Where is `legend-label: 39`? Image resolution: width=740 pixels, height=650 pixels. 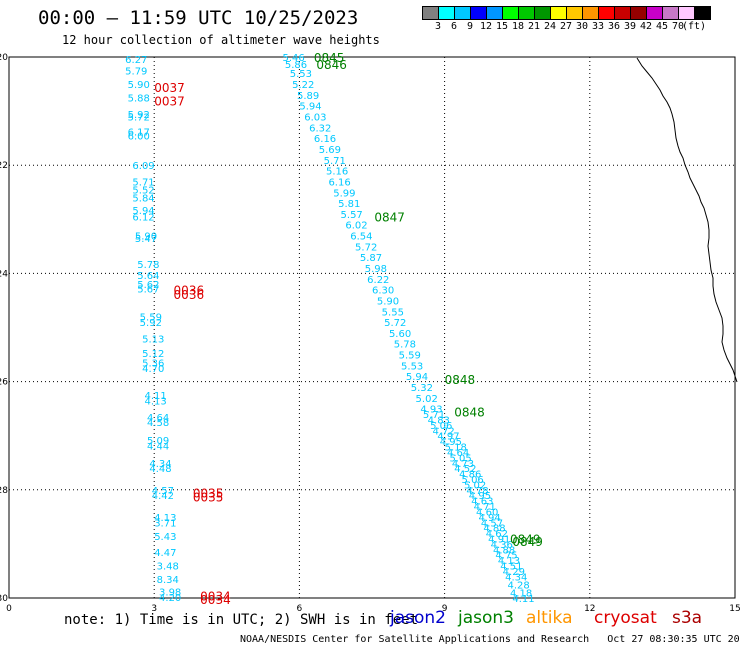 legend-label: 39 is located at coordinates (630, 26).